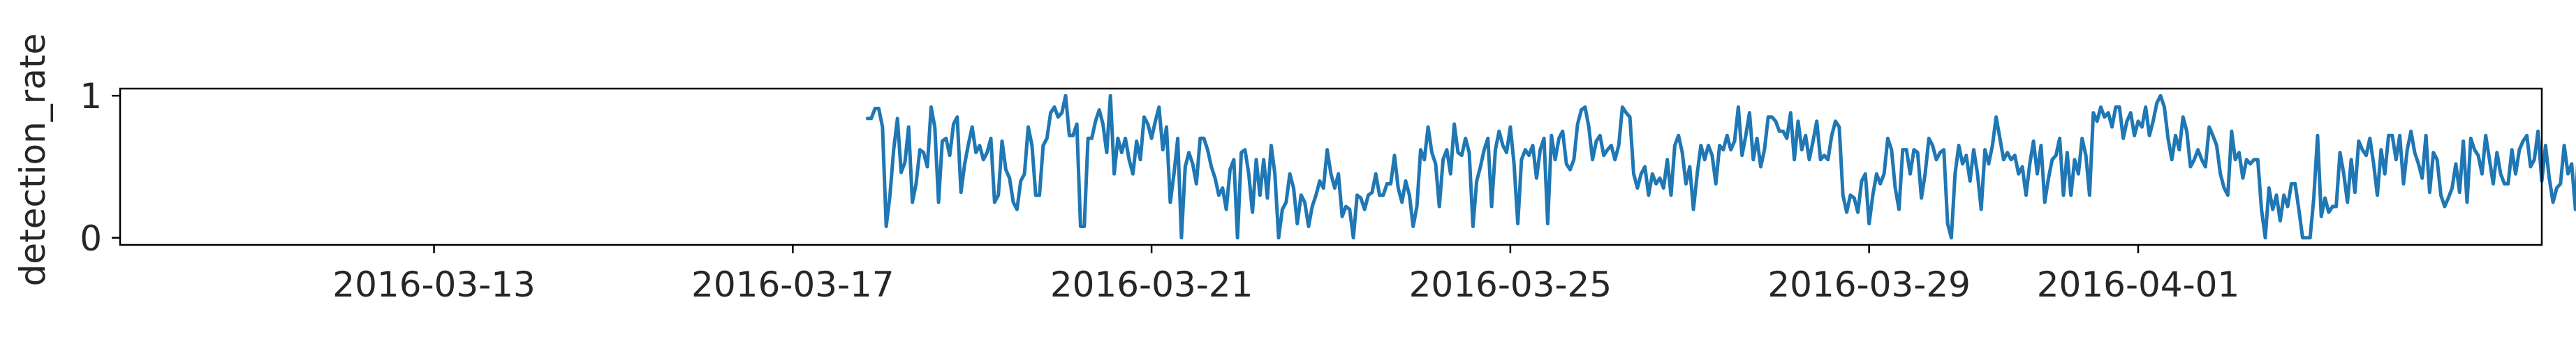 This screenshot has width=2576, height=337. What do you see at coordinates (91, 97) in the screenshot?
I see `y-tick-label: 1` at bounding box center [91, 97].